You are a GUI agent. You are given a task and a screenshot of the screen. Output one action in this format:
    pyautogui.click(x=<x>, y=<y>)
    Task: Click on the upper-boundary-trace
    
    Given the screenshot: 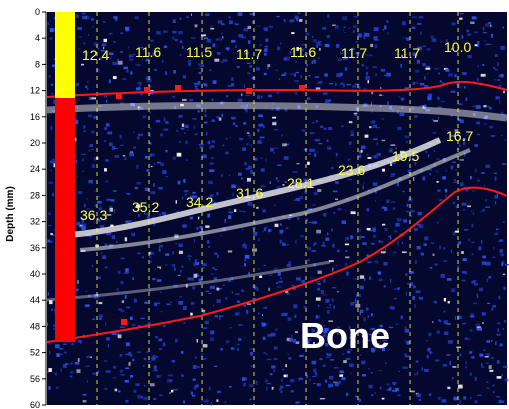 What is the action you would take?
    pyautogui.click(x=277, y=89)
    